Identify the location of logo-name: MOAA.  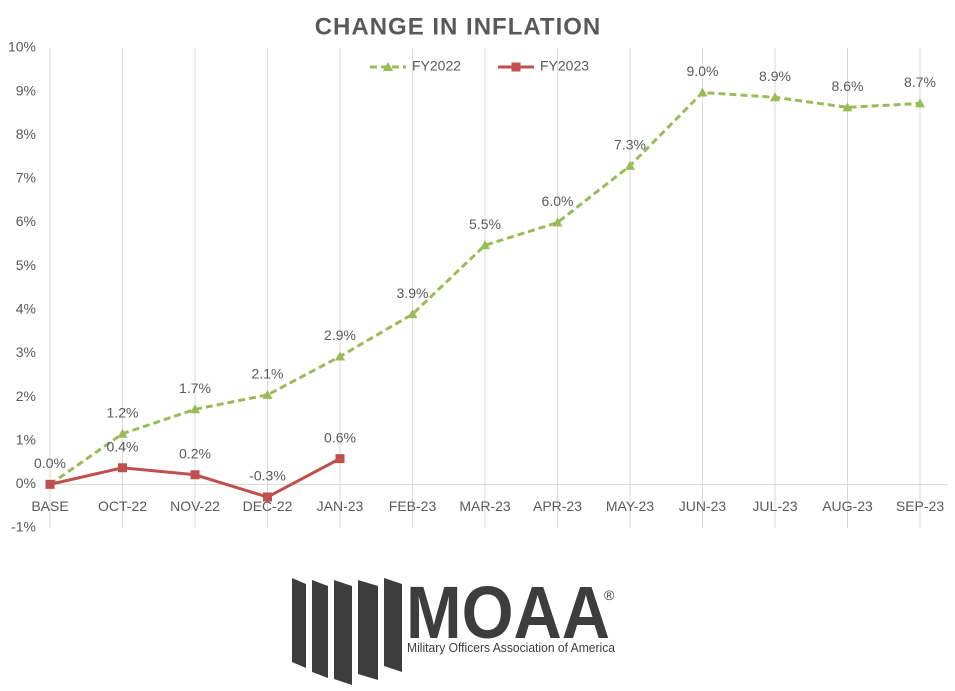
(508, 612).